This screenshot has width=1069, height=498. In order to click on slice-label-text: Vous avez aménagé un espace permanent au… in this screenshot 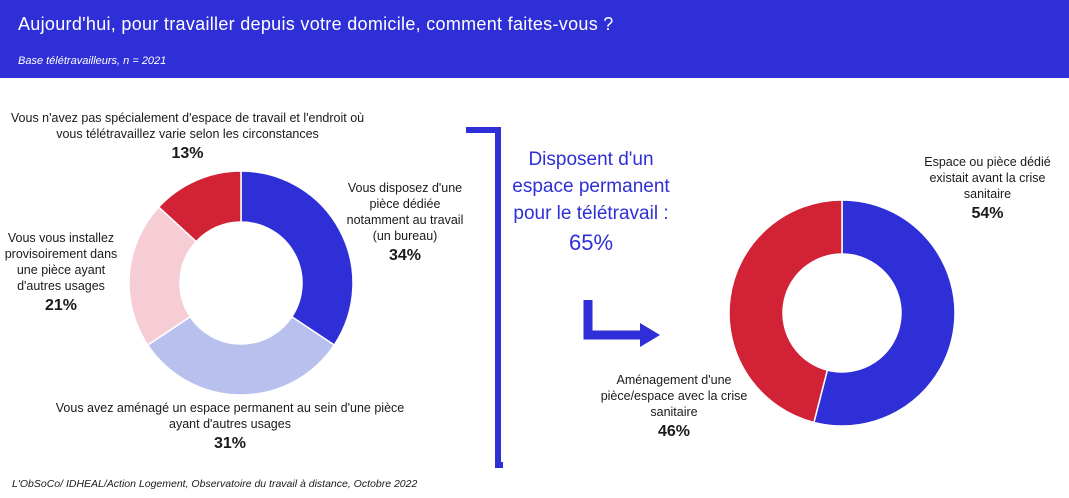, I will do `click(230, 416)`.